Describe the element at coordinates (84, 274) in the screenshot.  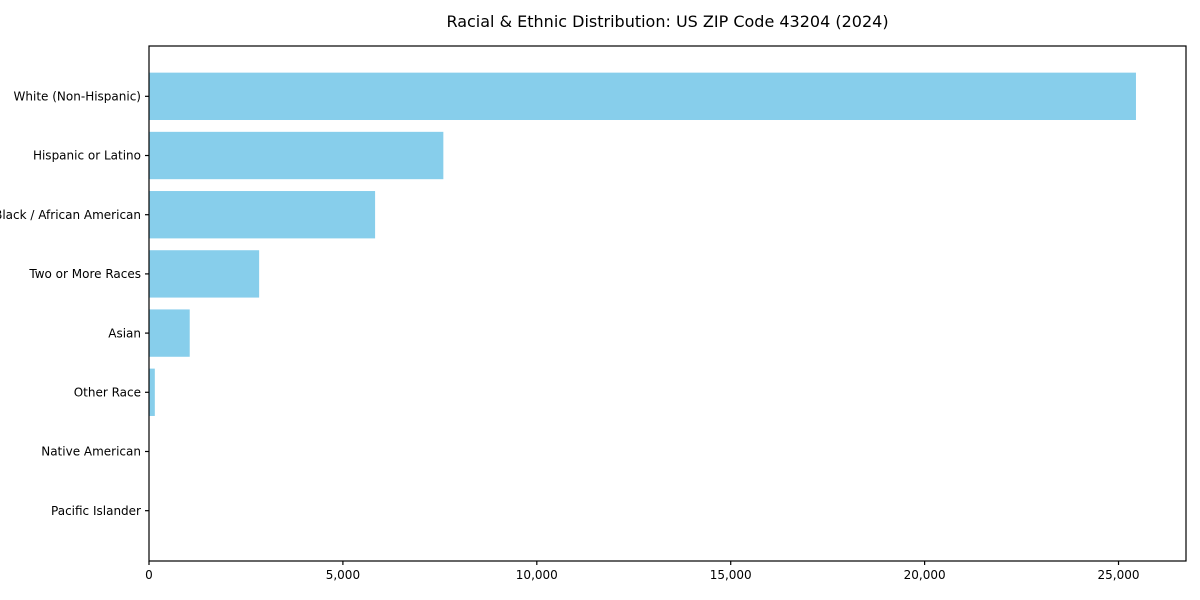
I see `y-tick-label: Two or More Races` at that location.